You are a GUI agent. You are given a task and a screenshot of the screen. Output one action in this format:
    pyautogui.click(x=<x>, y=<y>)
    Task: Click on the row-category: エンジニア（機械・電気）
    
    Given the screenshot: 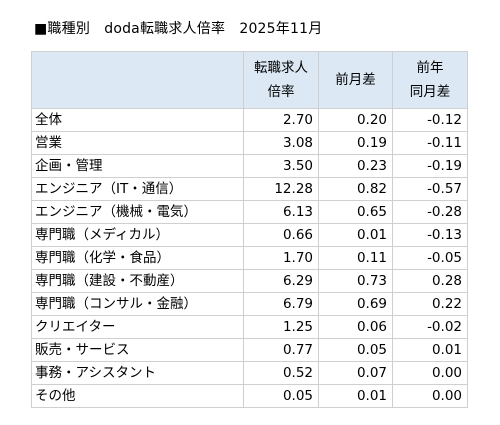 What is the action you would take?
    pyautogui.click(x=137, y=212)
    